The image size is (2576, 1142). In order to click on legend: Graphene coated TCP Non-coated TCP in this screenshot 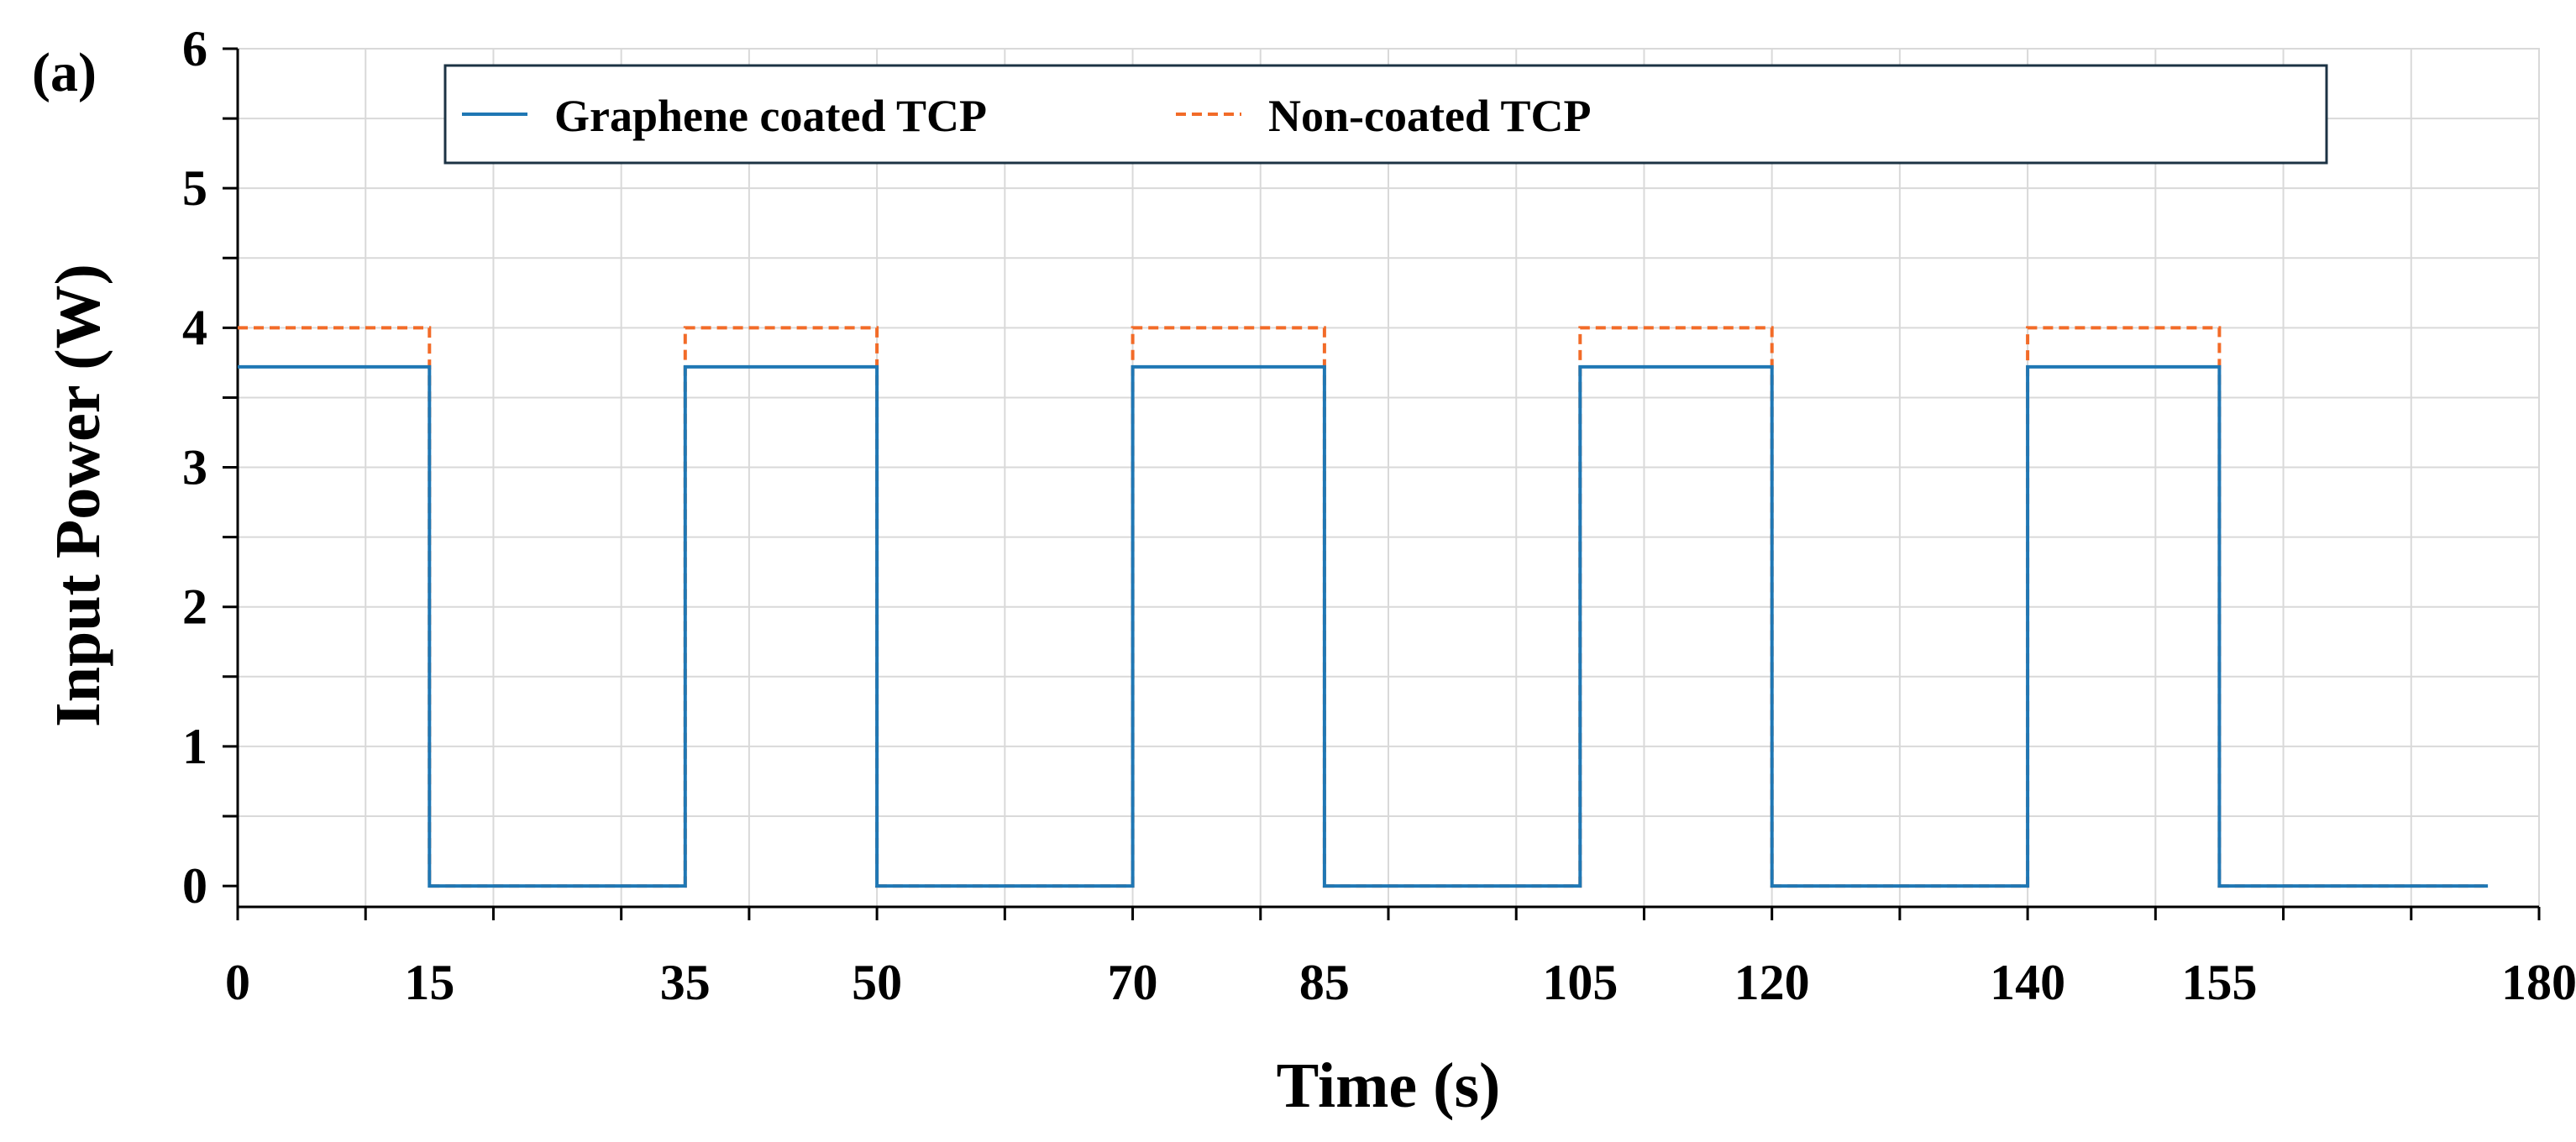, I will do `click(1385, 115)`.